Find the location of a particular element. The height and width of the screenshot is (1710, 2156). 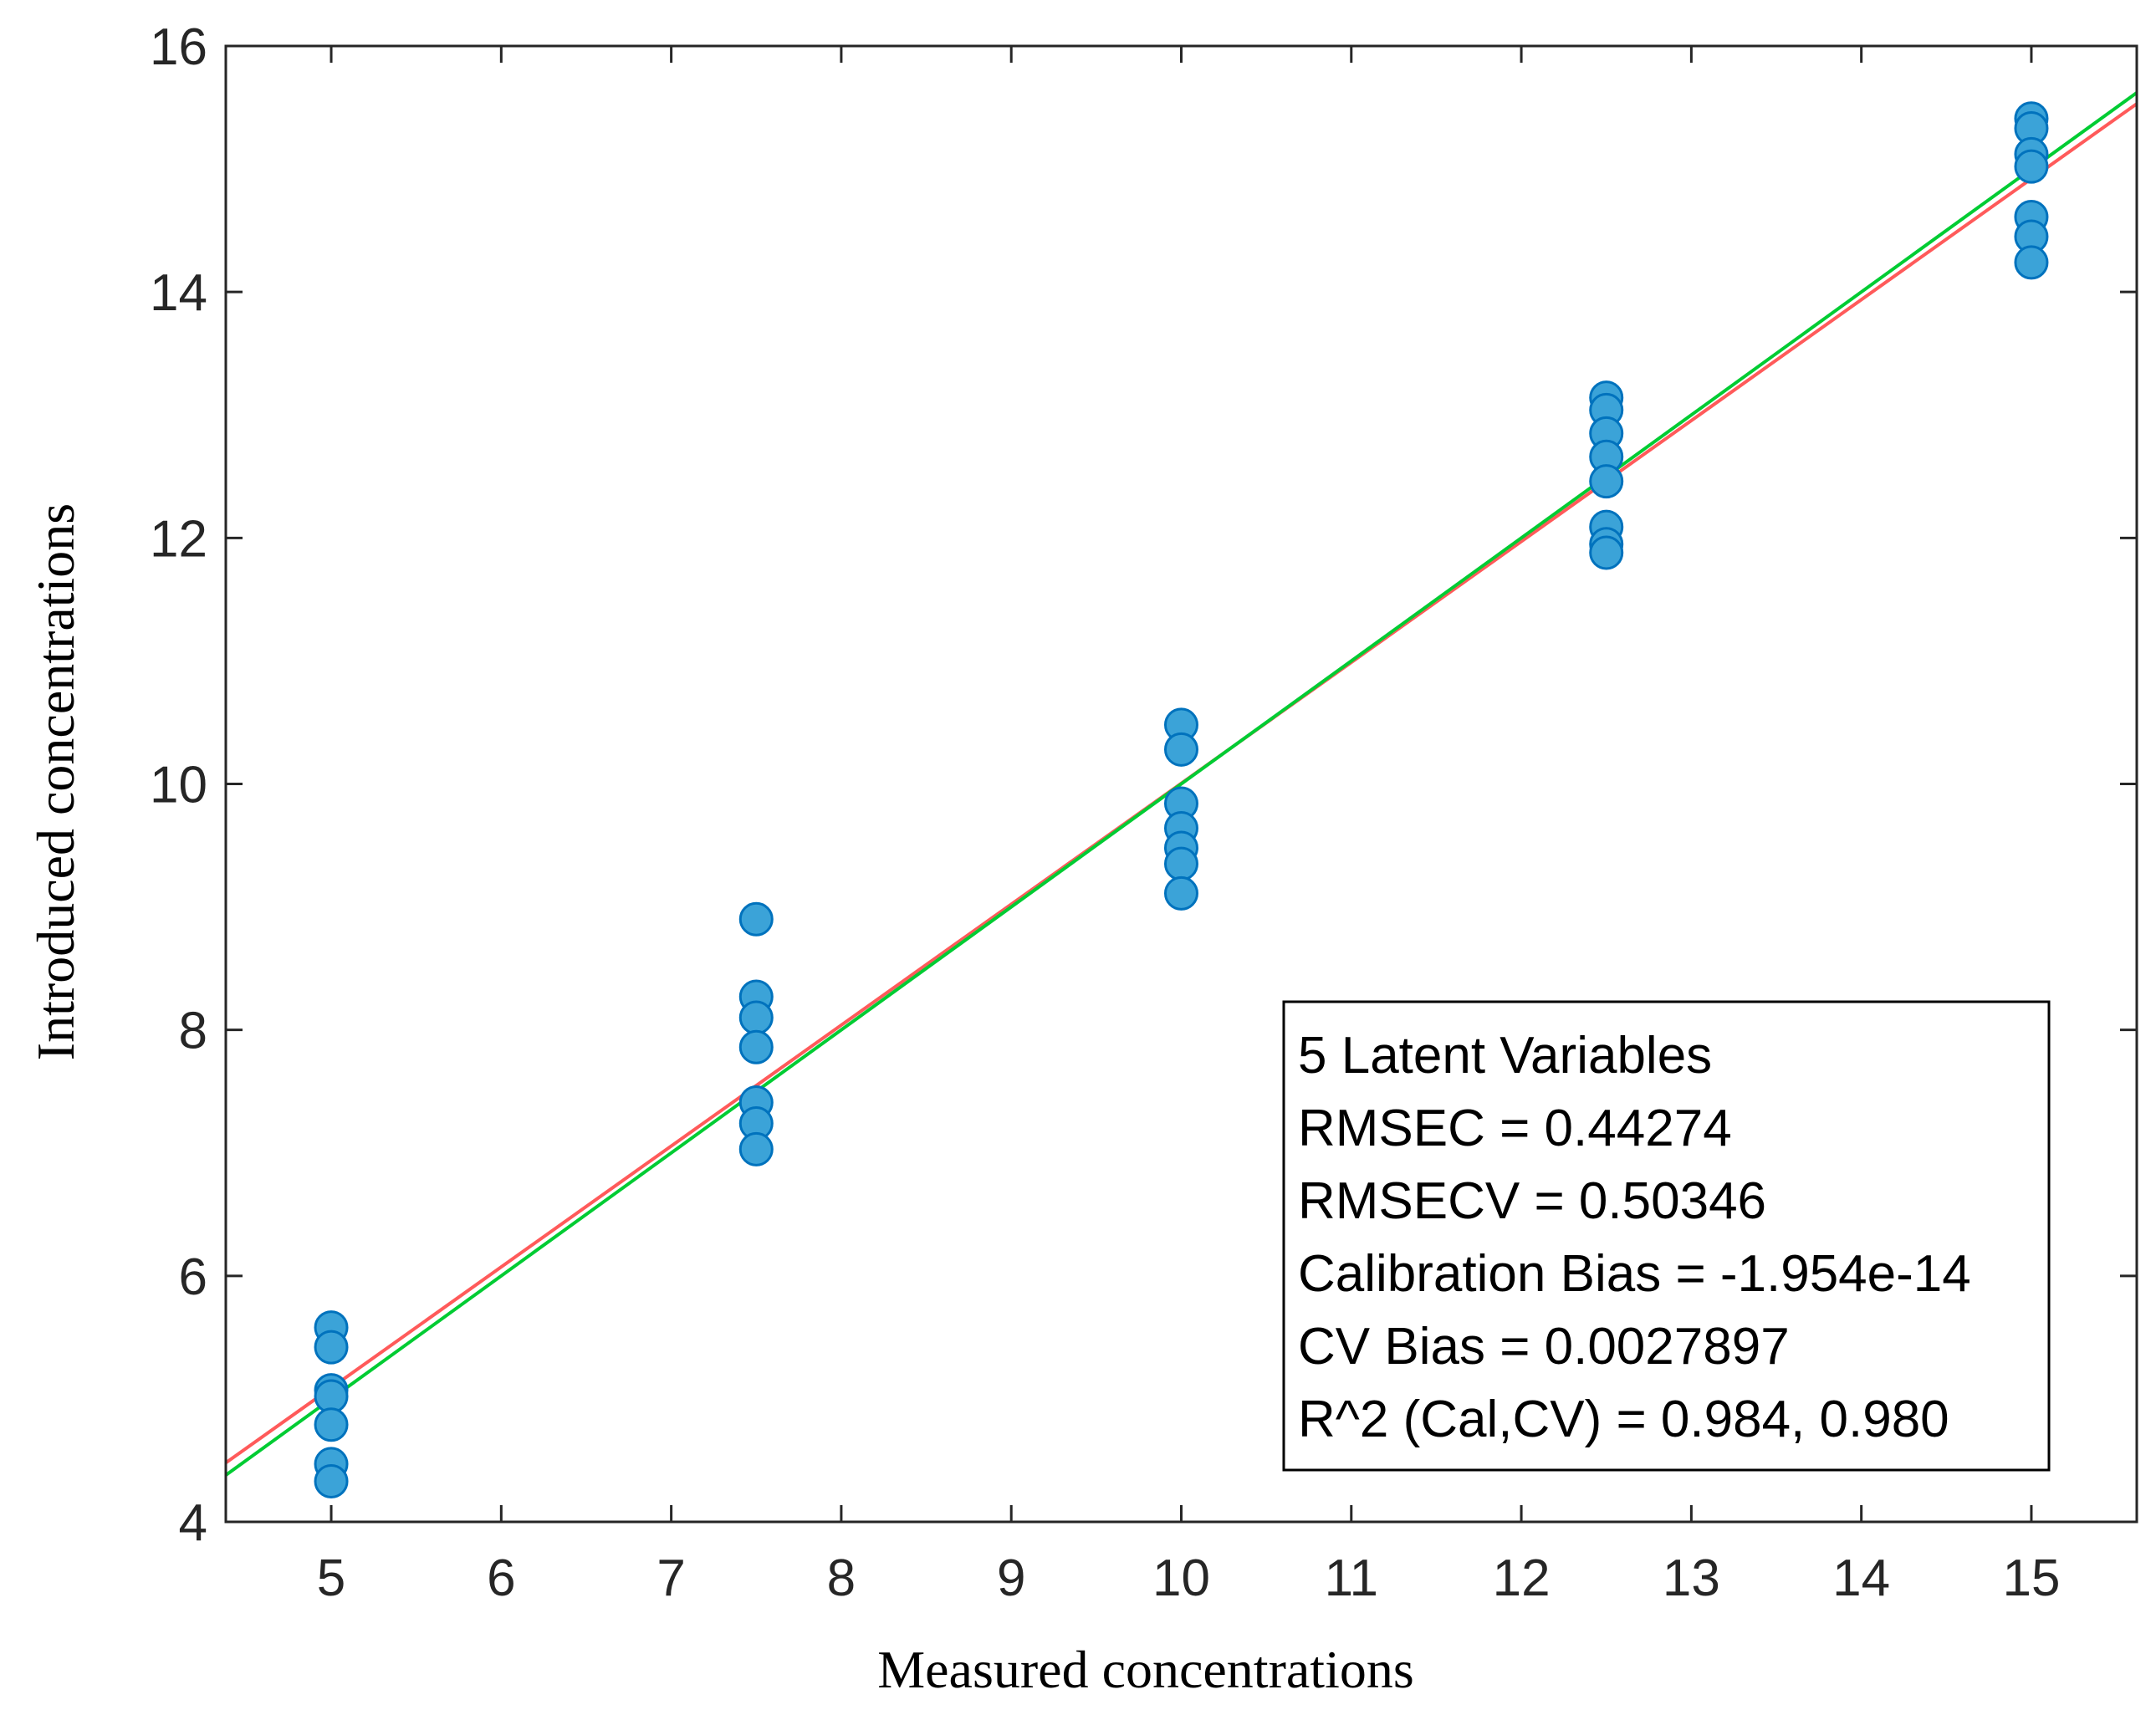

x-tick-label: 10 is located at coordinates (1181, 1578).